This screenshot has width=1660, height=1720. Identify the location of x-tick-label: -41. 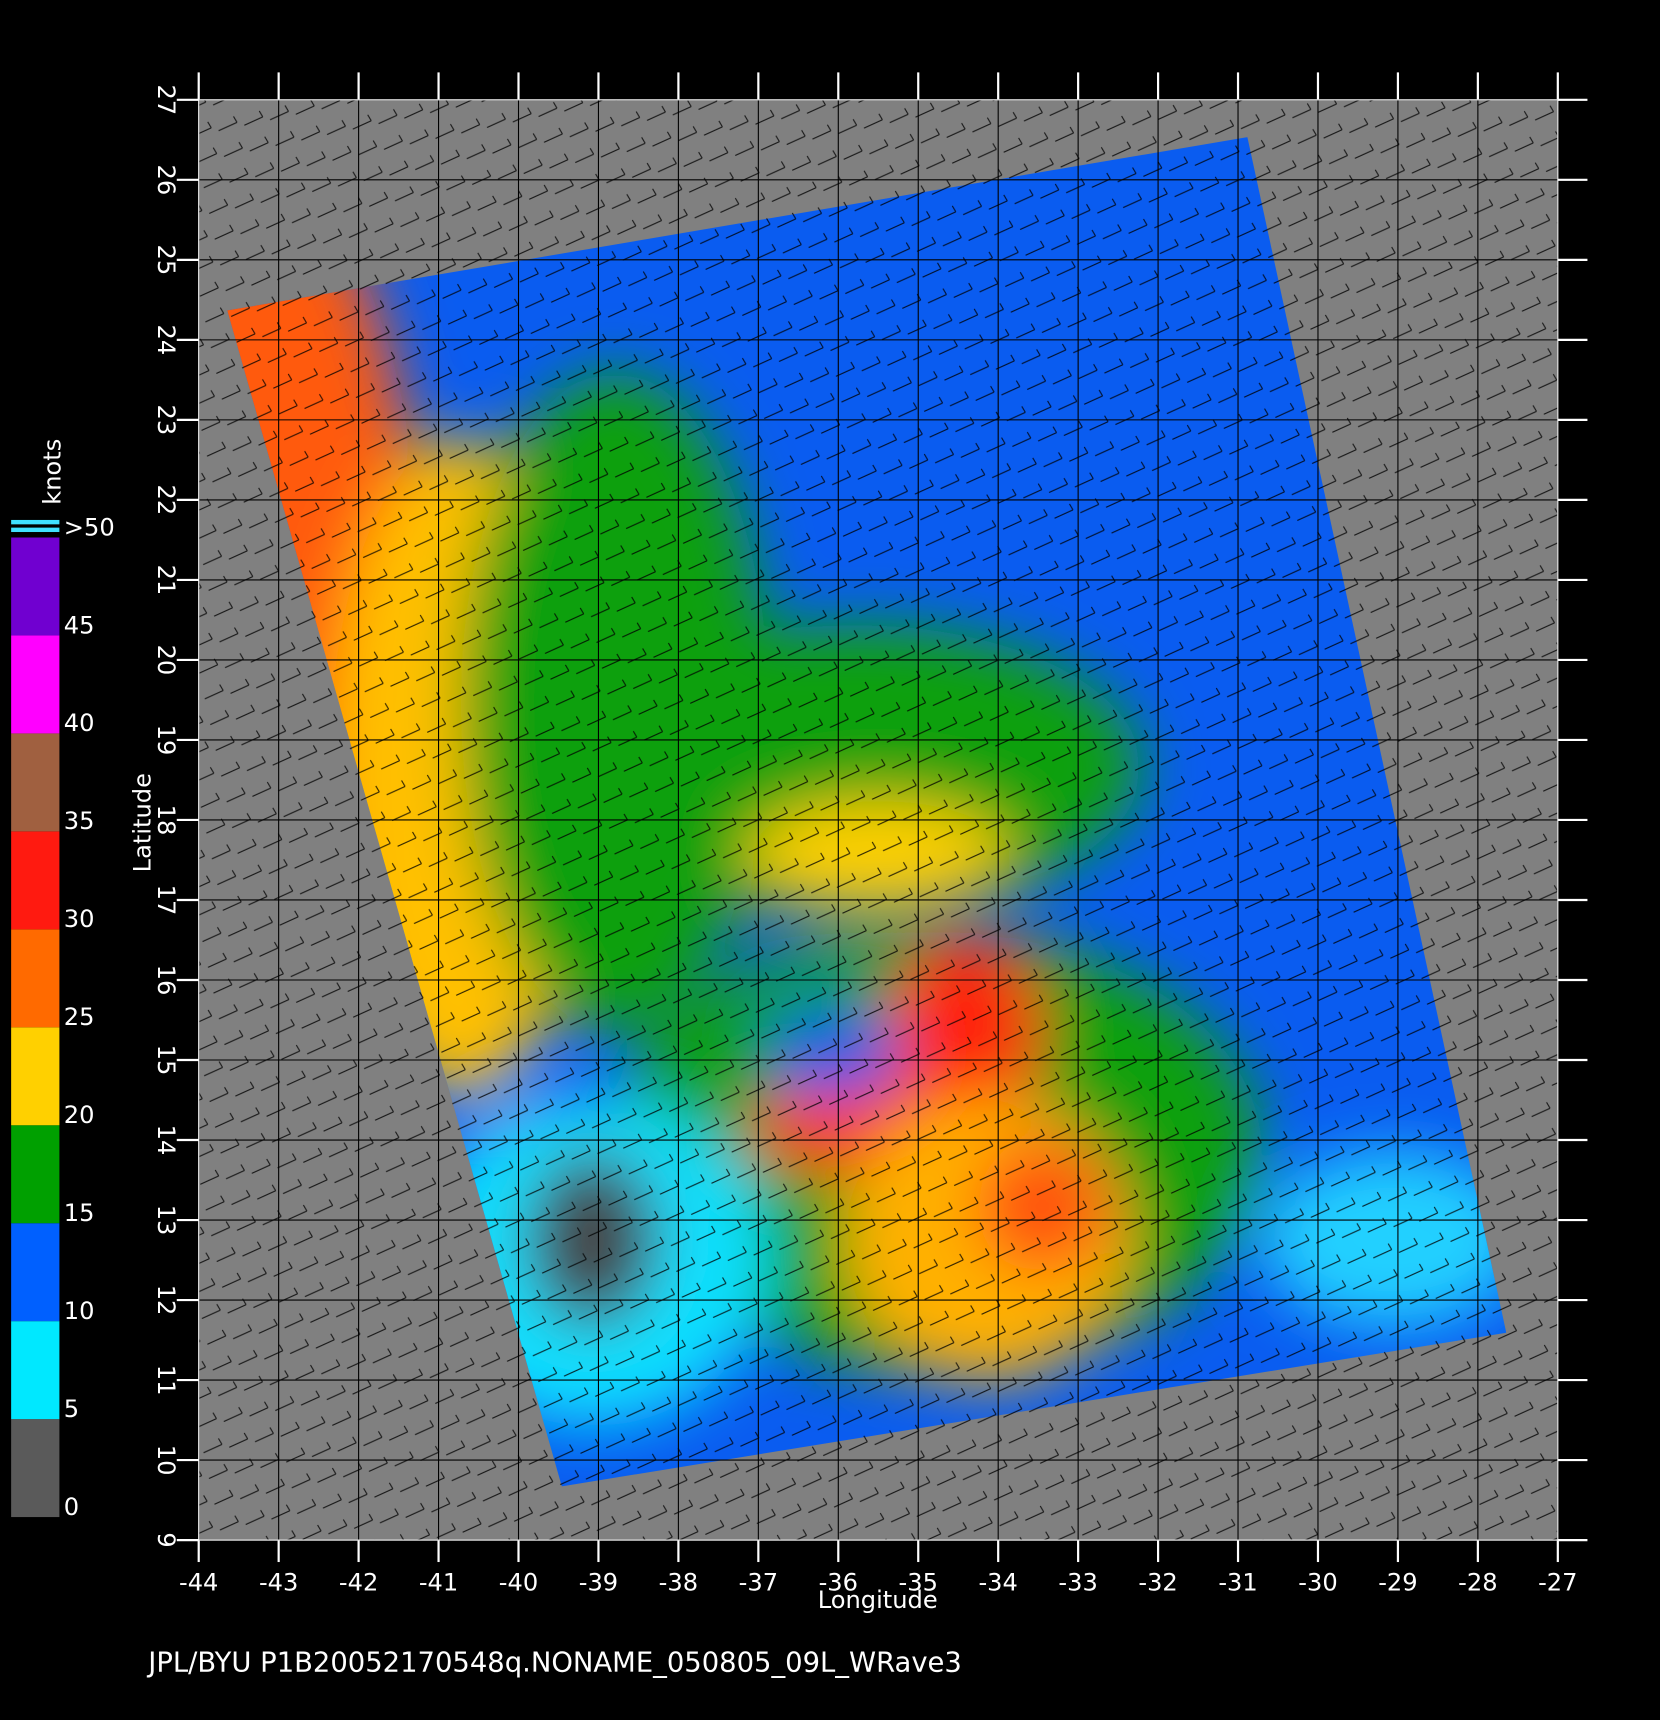
(438, 1583).